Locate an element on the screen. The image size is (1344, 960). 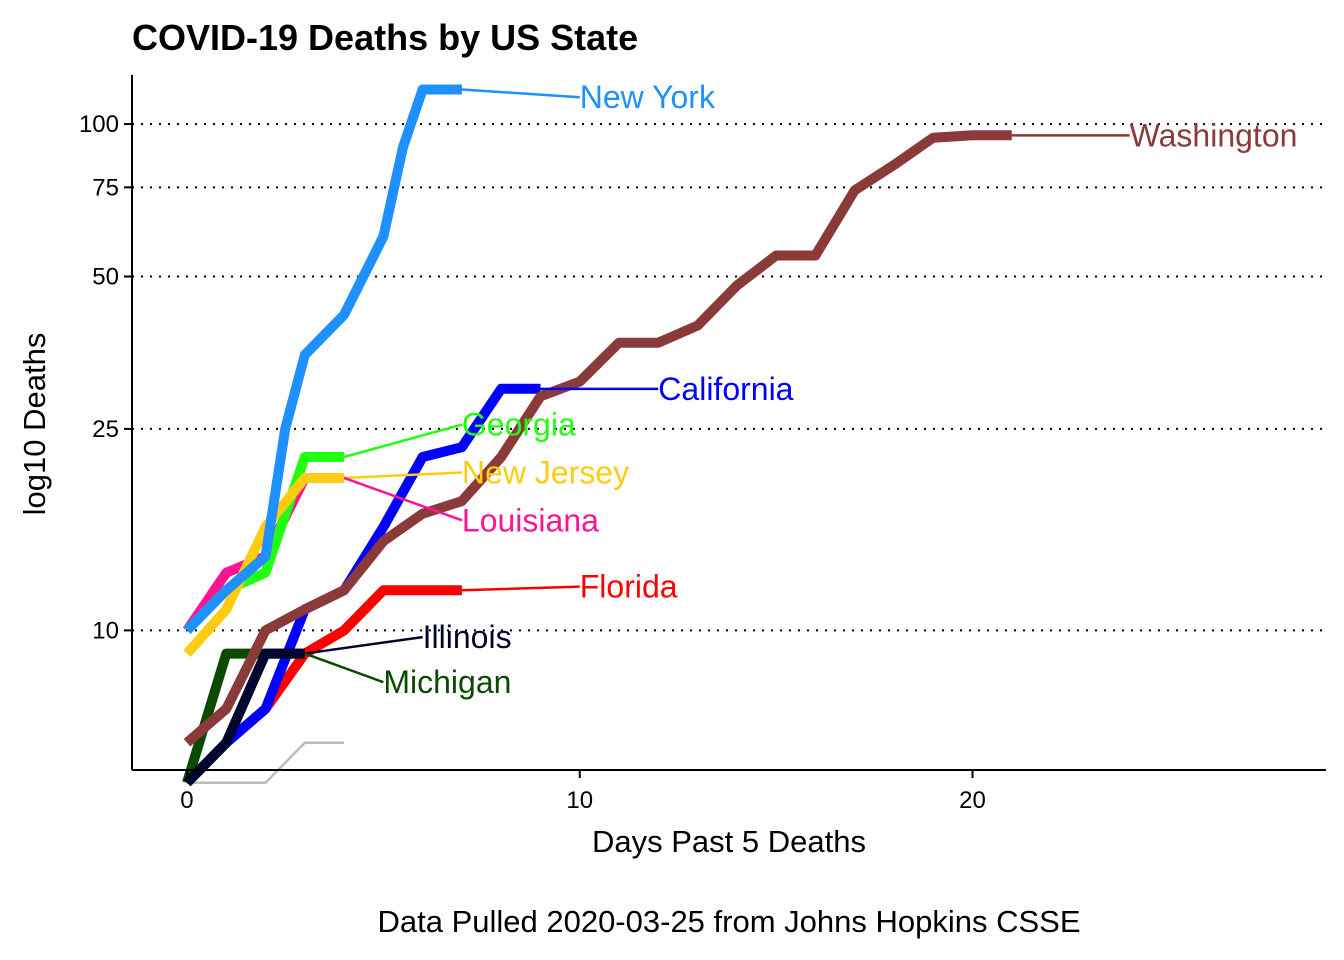
series-label-illinois: Illinois is located at coordinates (467, 637).